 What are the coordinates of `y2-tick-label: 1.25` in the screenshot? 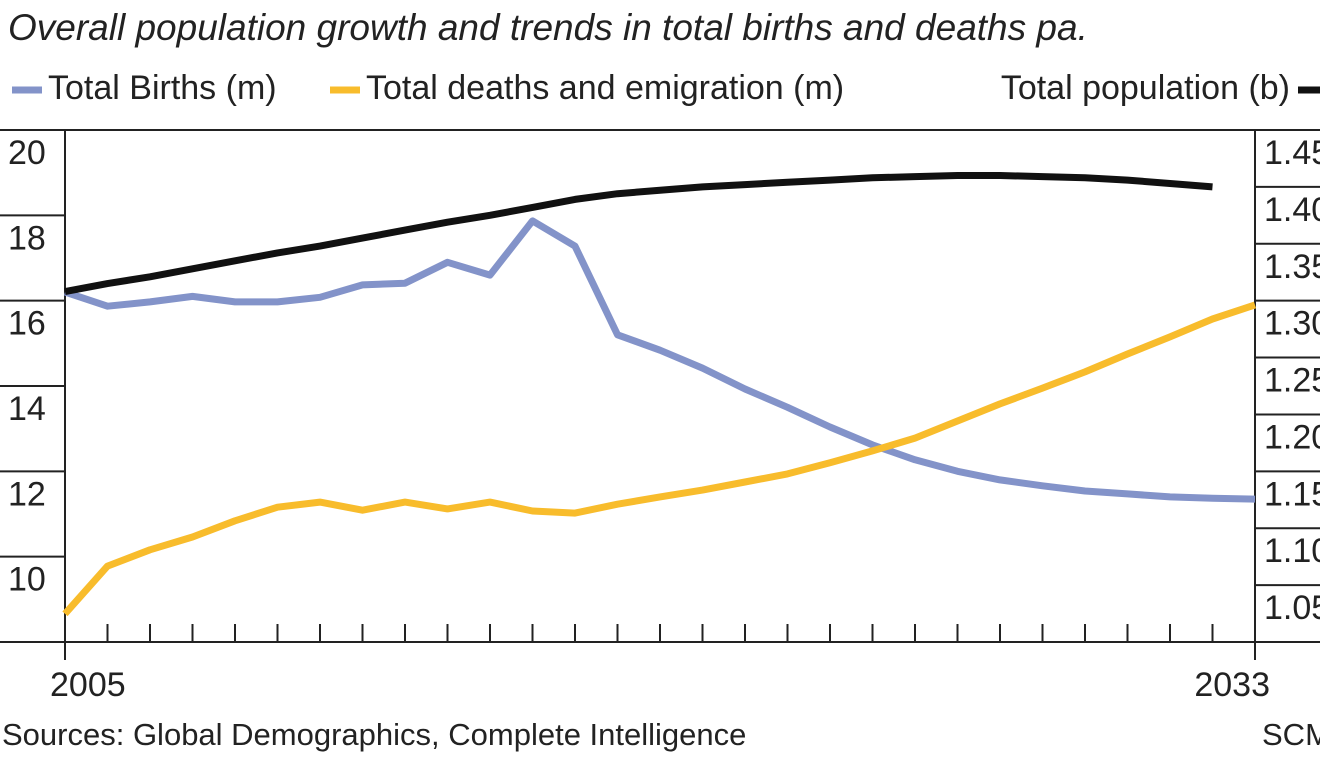 It's located at (1292, 381).